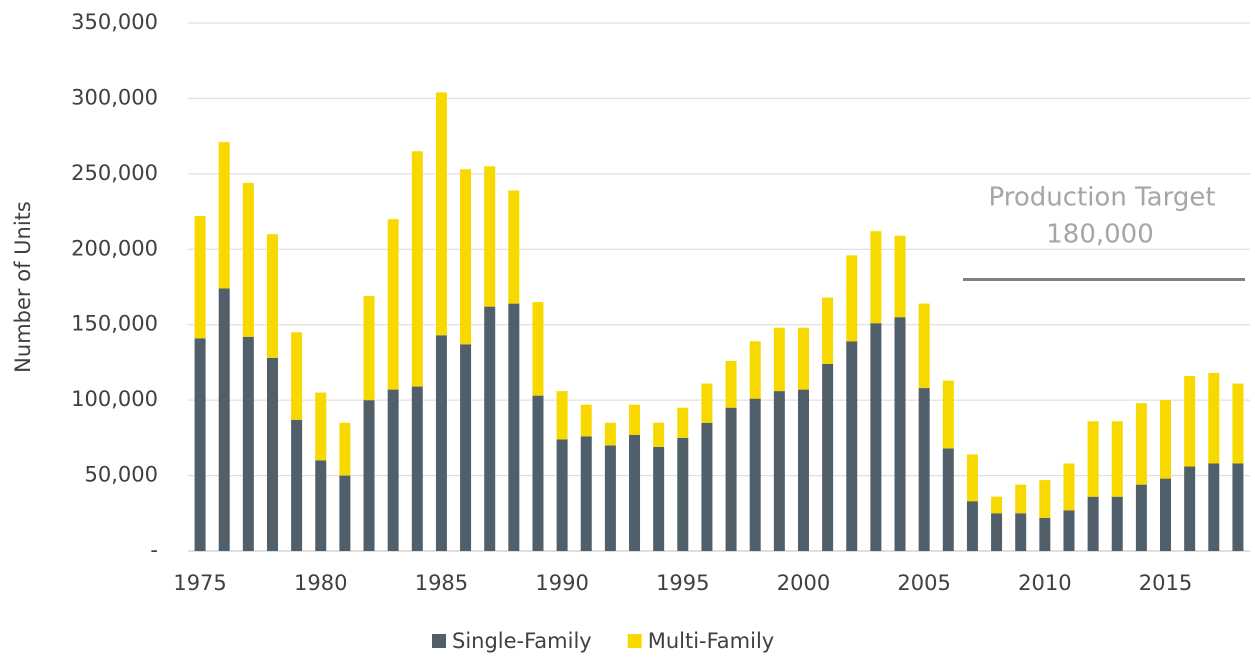  Describe the element at coordinates (320, 583) in the screenshot. I see `x-tick-label: 1980` at that location.